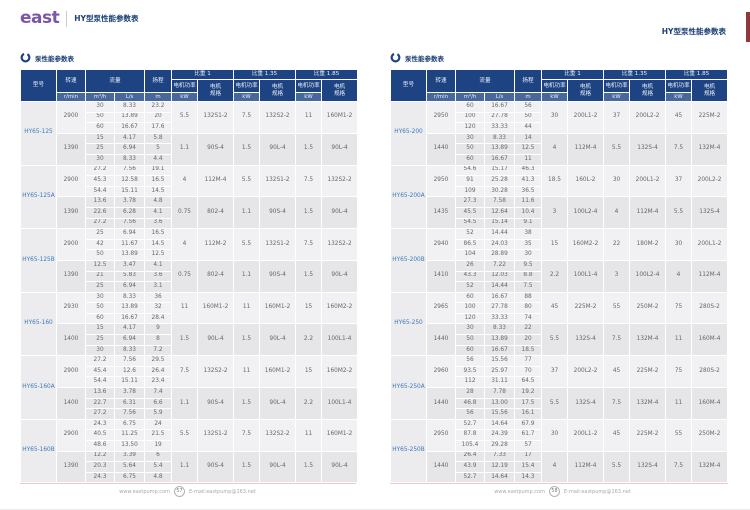 Image resolution: width=750 pixels, height=510 pixels. I want to click on head-cell: 3.6, so click(158, 223).